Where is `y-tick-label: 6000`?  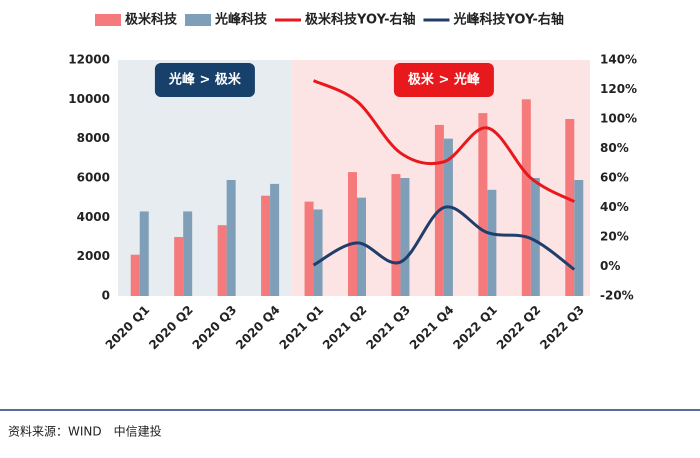 y-tick-label: 6000 is located at coordinates (93, 178).